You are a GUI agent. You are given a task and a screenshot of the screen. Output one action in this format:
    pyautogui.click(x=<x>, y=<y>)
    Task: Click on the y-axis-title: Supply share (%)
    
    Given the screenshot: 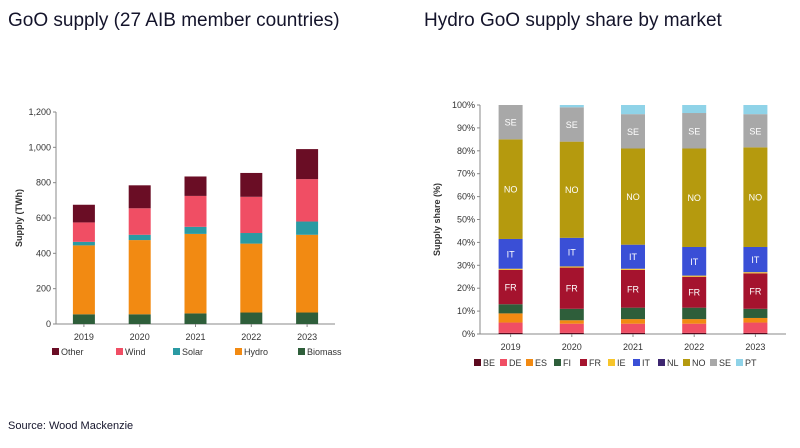 What is the action you would take?
    pyautogui.click(x=437, y=219)
    